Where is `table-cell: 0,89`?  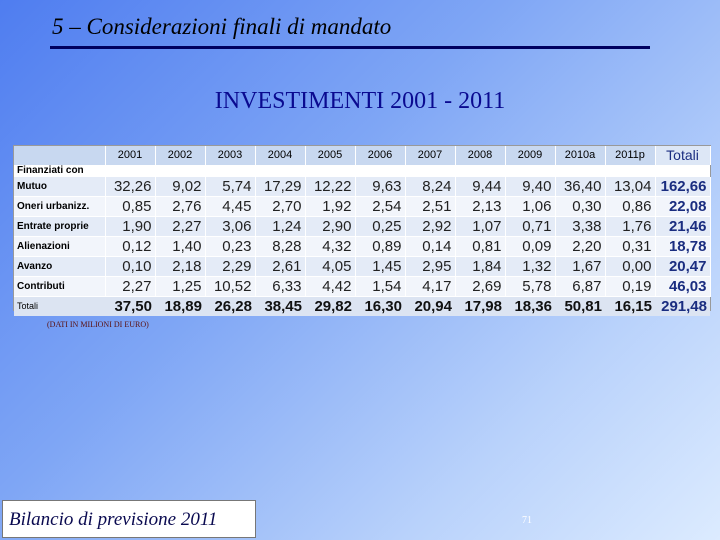 table-cell: 0,89 is located at coordinates (380, 246).